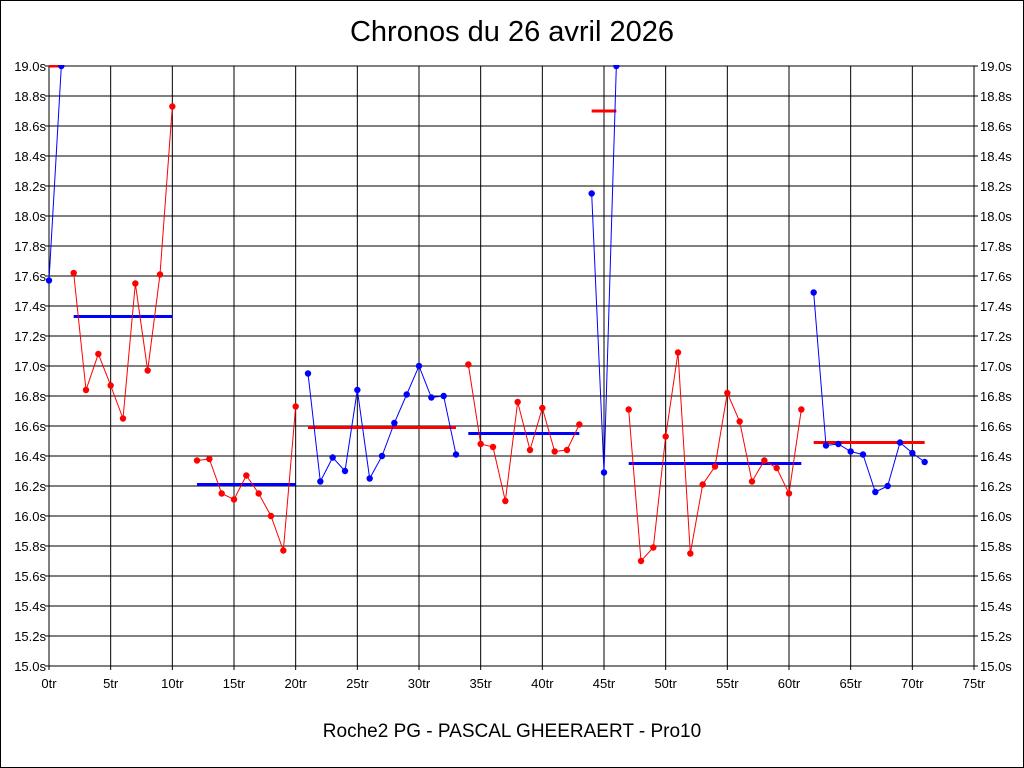 The image size is (1024, 768). I want to click on y-tick-label-left: 15.6s, so click(30, 576).